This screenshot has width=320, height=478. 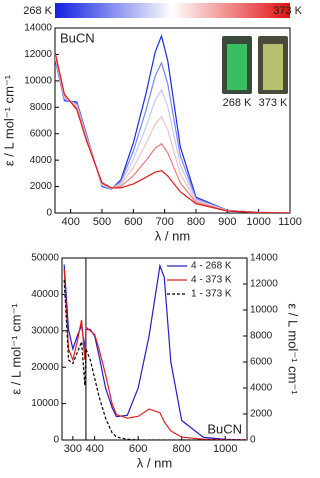 I want to click on photo-label: 268 K, so click(x=237, y=103).